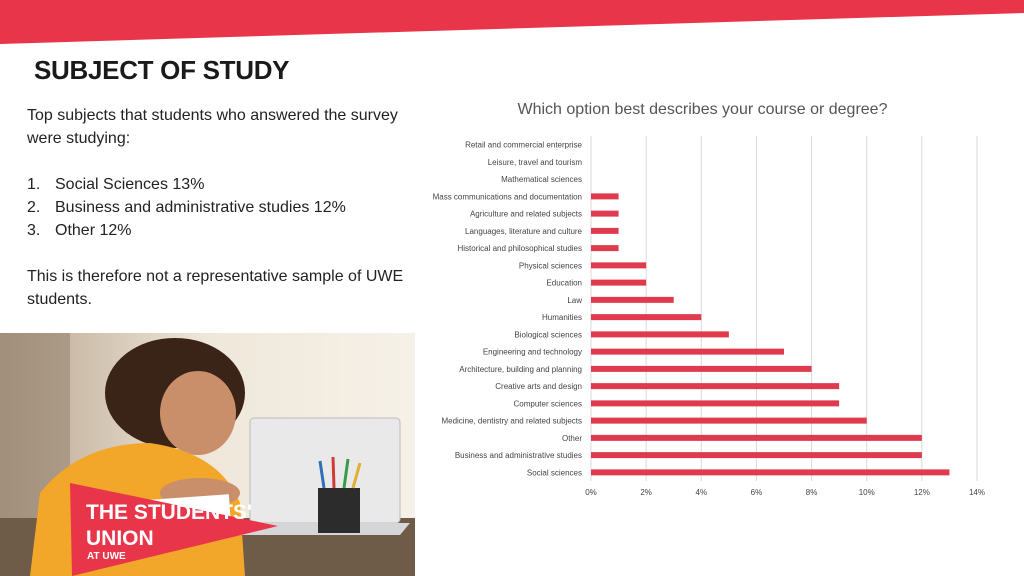  Describe the element at coordinates (93, 230) in the screenshot. I see `list-text: Other 12%` at that location.